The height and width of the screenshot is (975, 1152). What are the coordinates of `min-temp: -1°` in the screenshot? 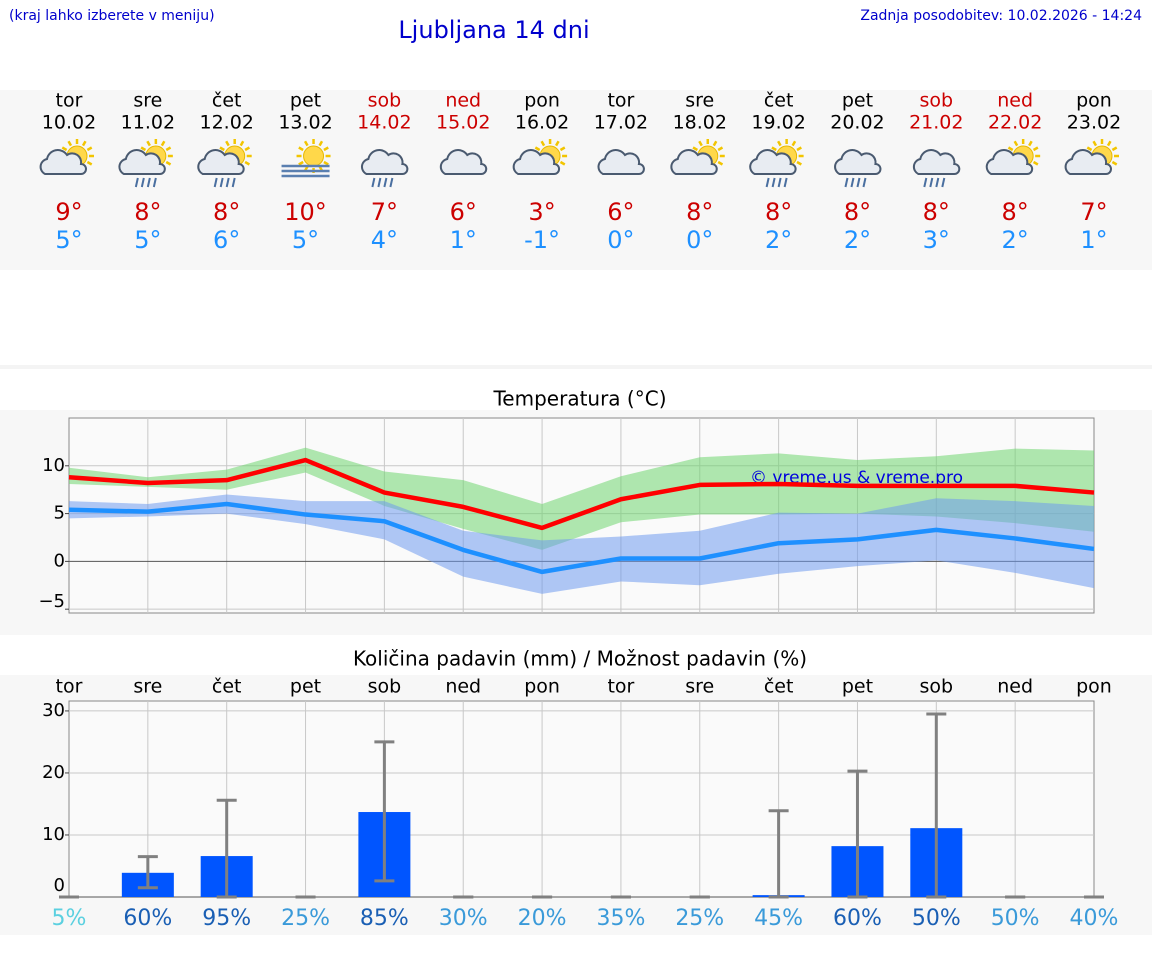 It's located at (542, 240).